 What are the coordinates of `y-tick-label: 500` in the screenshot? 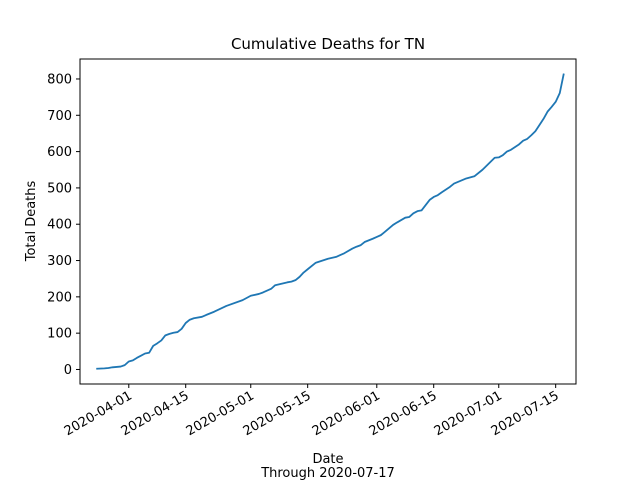 It's located at (59, 188).